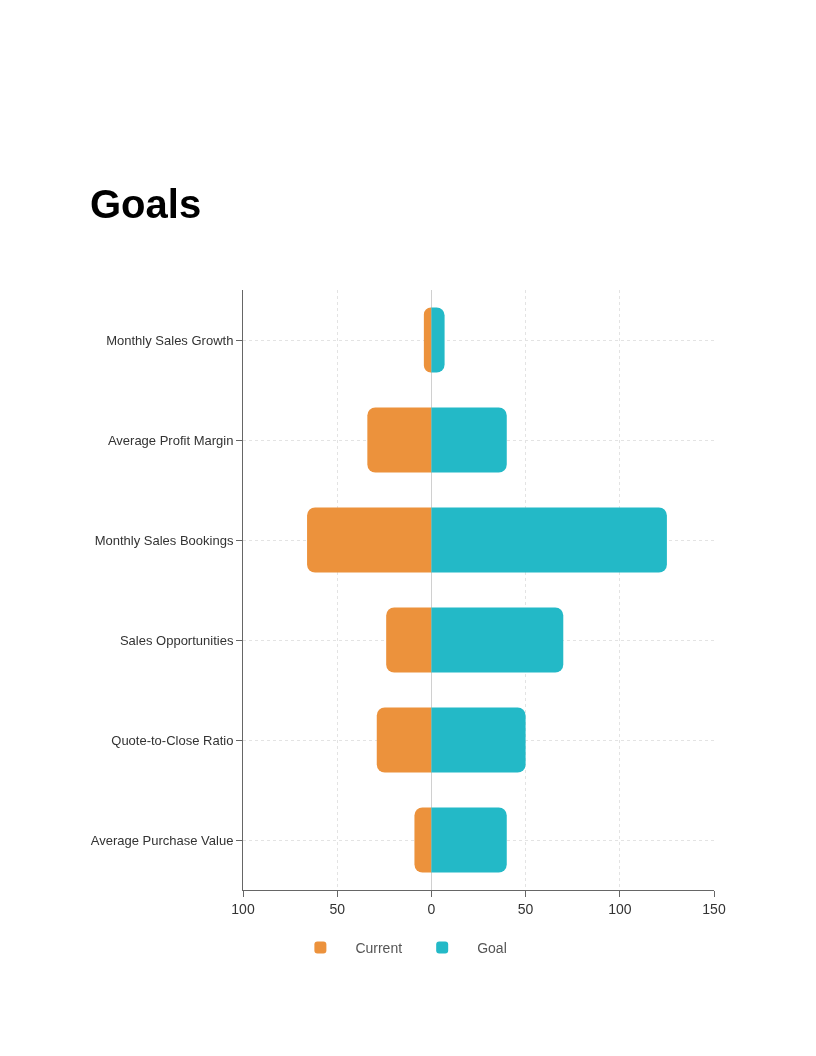 The height and width of the screenshot is (1056, 816). I want to click on y-tick-label: Monthly Sales Growth, so click(170, 340).